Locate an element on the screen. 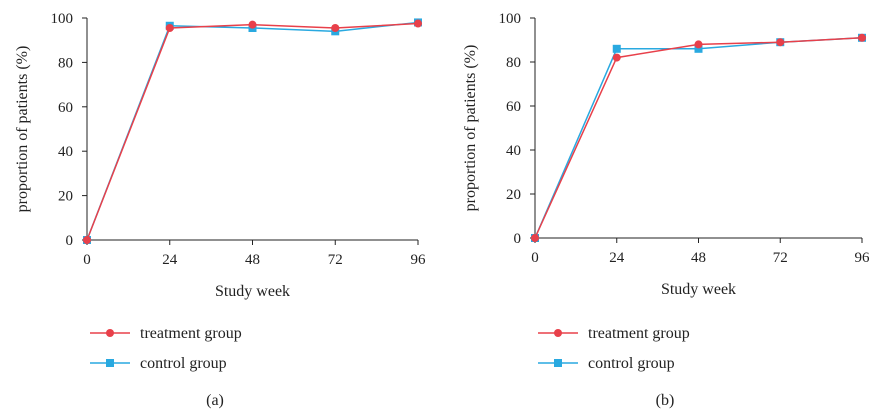  panel-label: (b) is located at coordinates (665, 400).